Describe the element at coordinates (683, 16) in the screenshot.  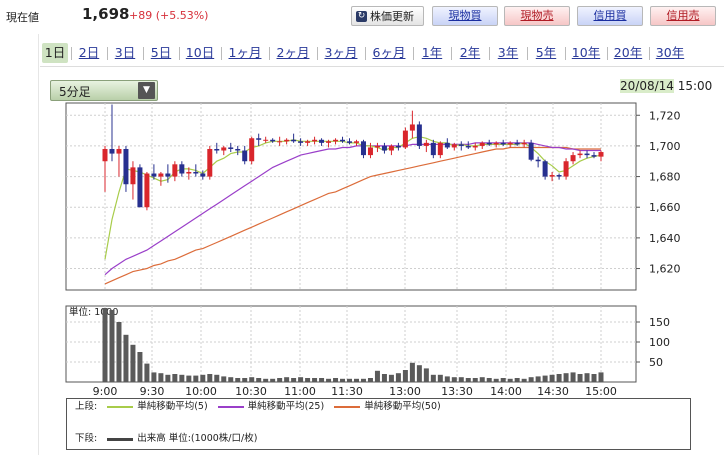
I see `margin-sell-button: 信用売` at that location.